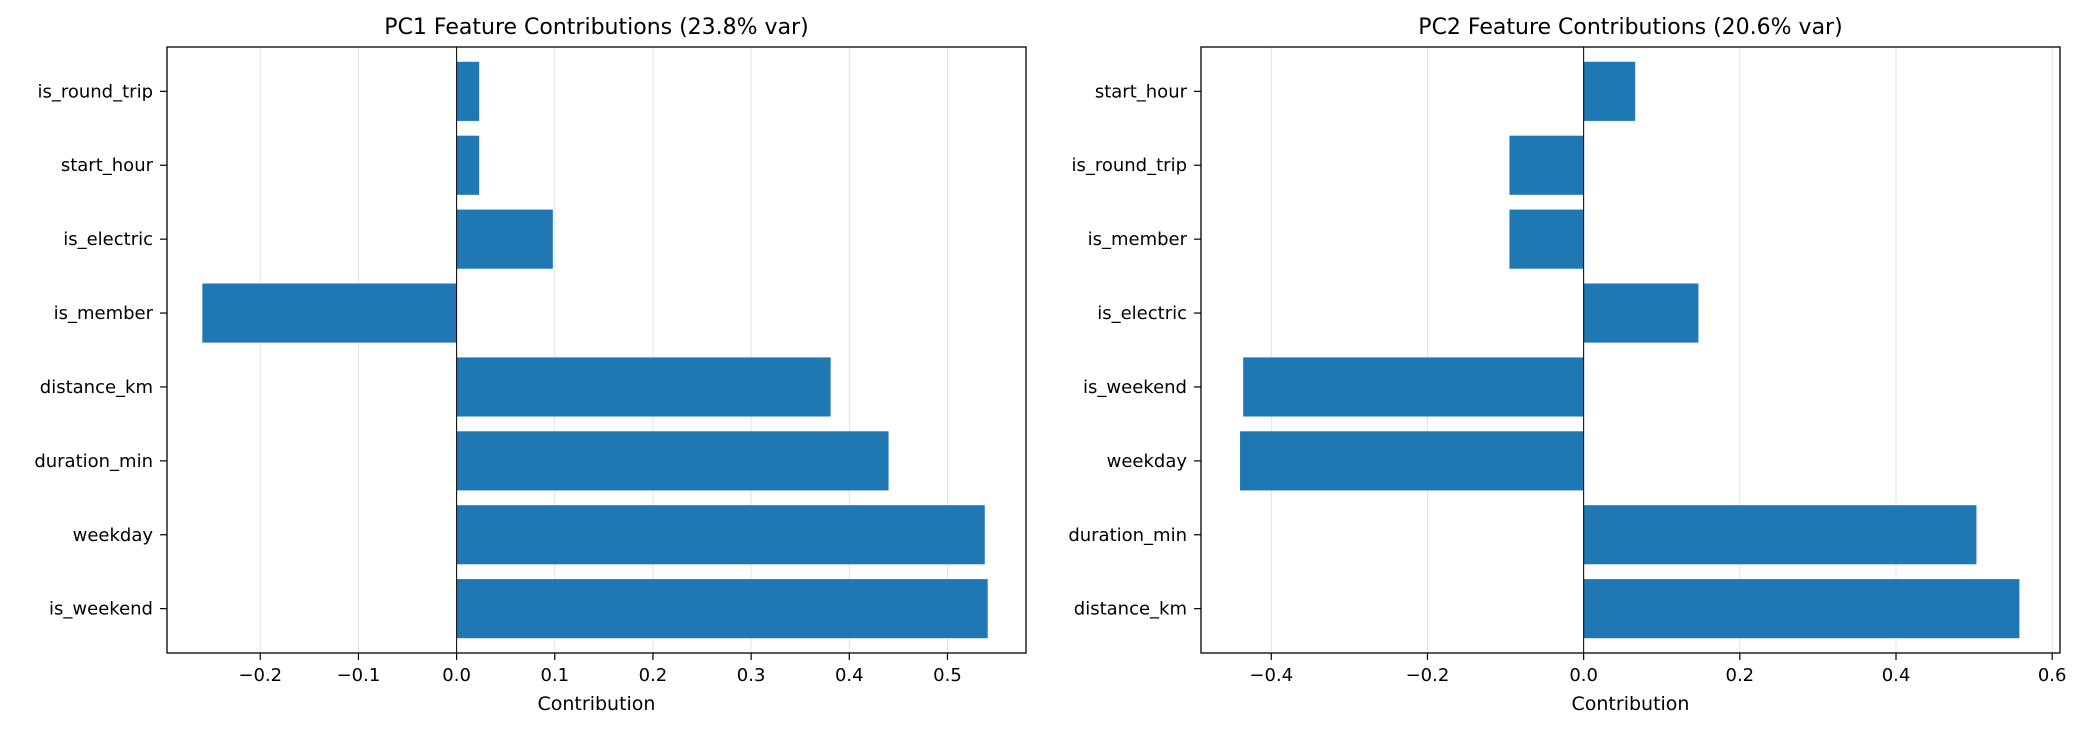 This screenshot has width=2083, height=731. Describe the element at coordinates (104, 313) in the screenshot. I see `panel-1-category-label: is_member` at that location.